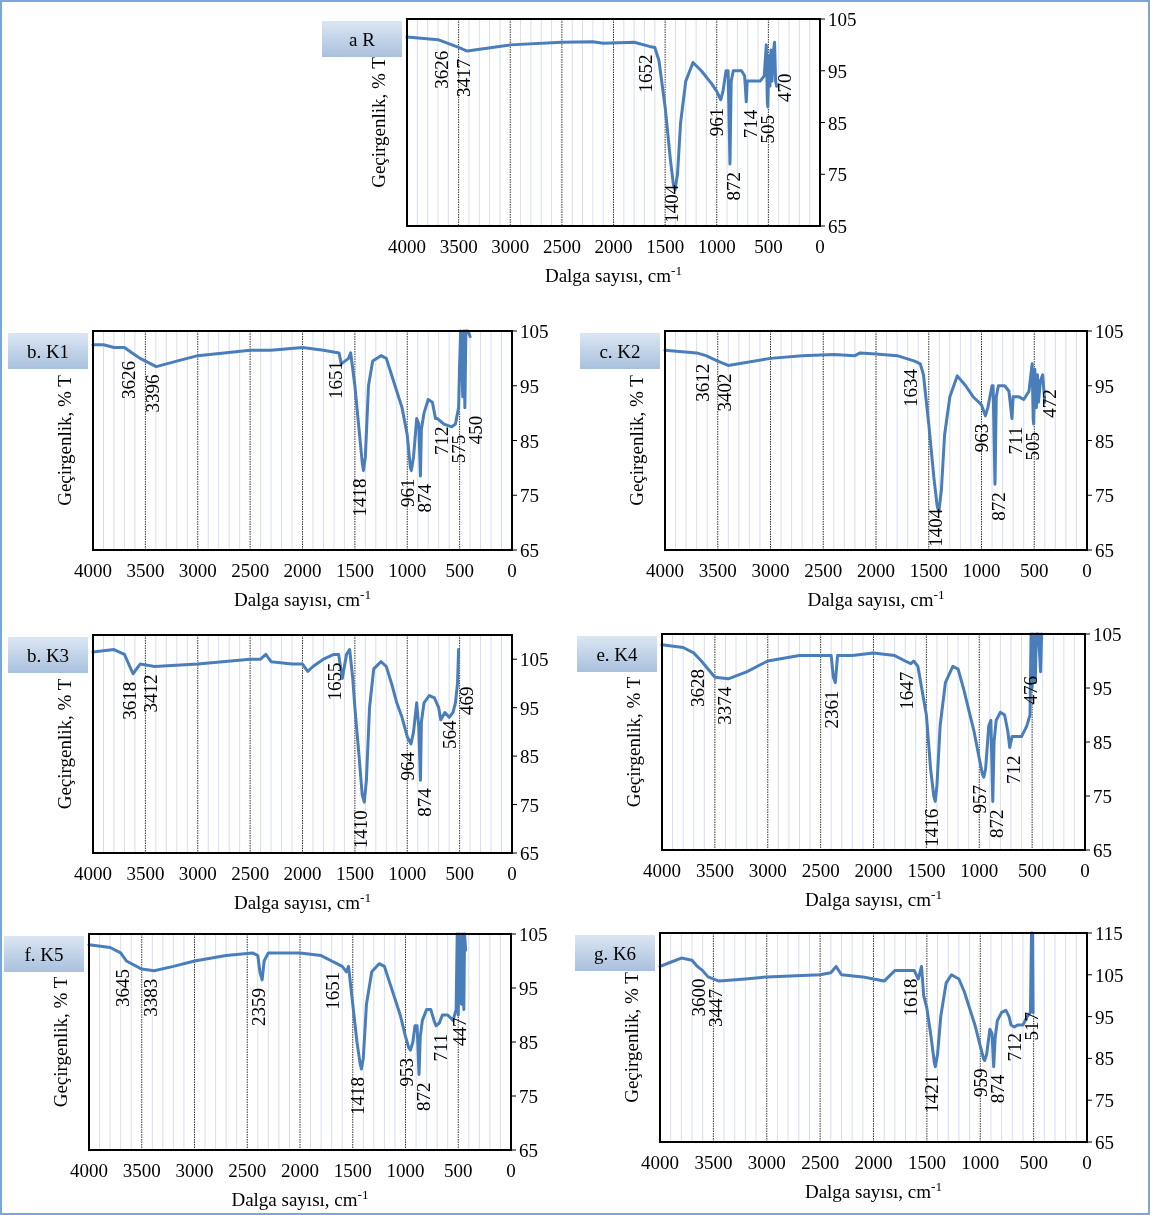 This screenshot has height=1215, width=1150. I want to click on annotation: 1418, so click(360, 497).